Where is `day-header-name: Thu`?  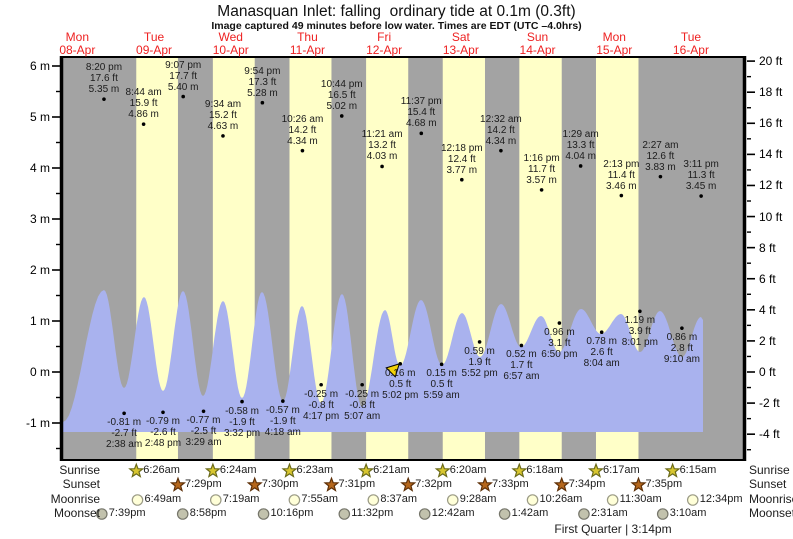 day-header-name: Thu is located at coordinates (307, 37).